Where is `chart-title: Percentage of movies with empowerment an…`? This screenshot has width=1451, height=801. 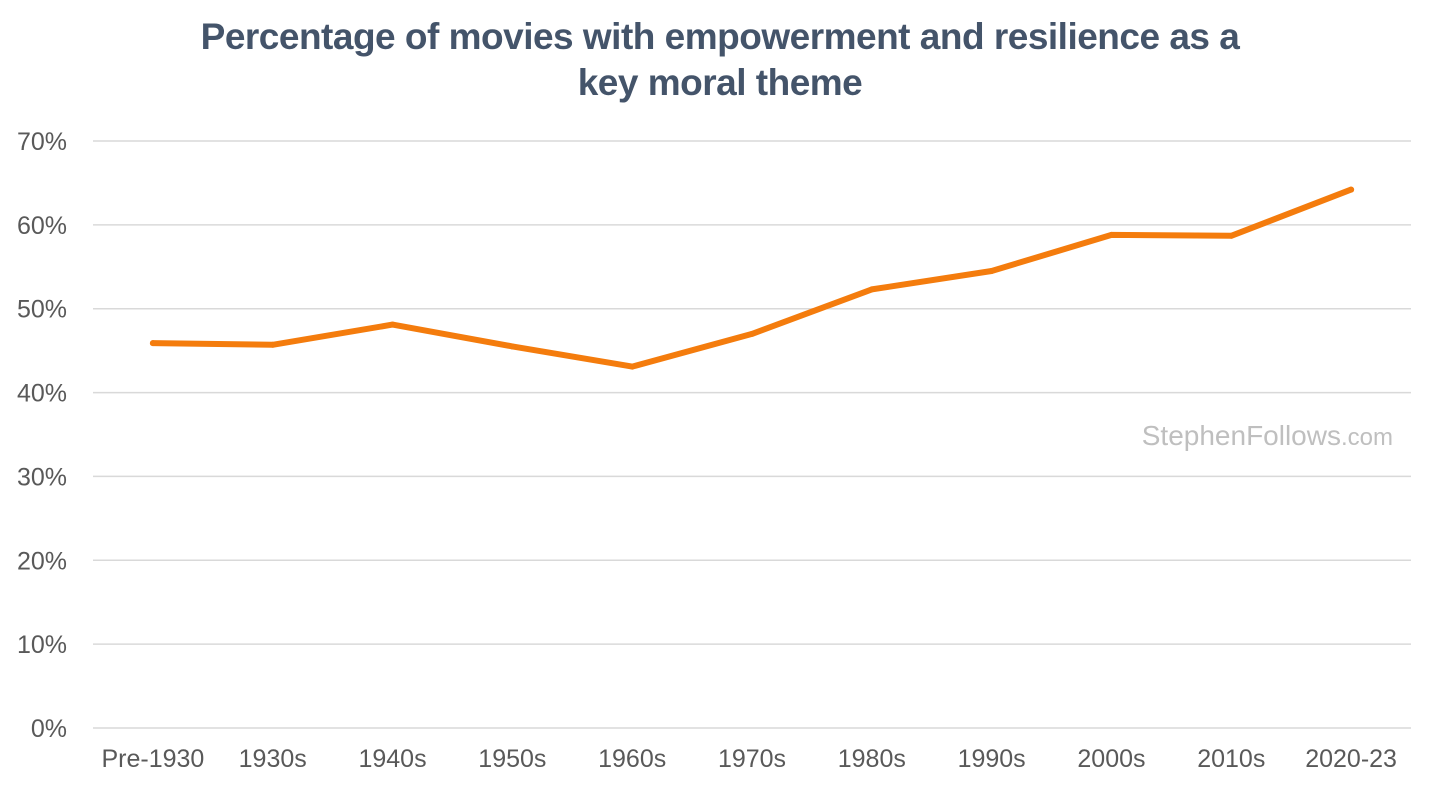 chart-title: Percentage of movies with empowerment an… is located at coordinates (720, 60).